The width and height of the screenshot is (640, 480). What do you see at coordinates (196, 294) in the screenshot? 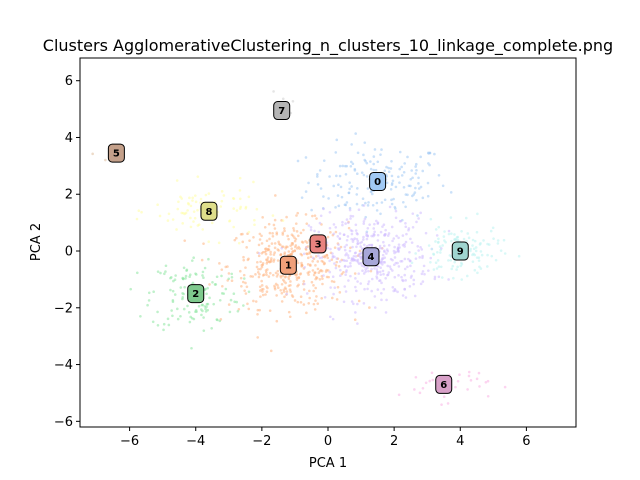
I see `centroid-box` at bounding box center [196, 294].